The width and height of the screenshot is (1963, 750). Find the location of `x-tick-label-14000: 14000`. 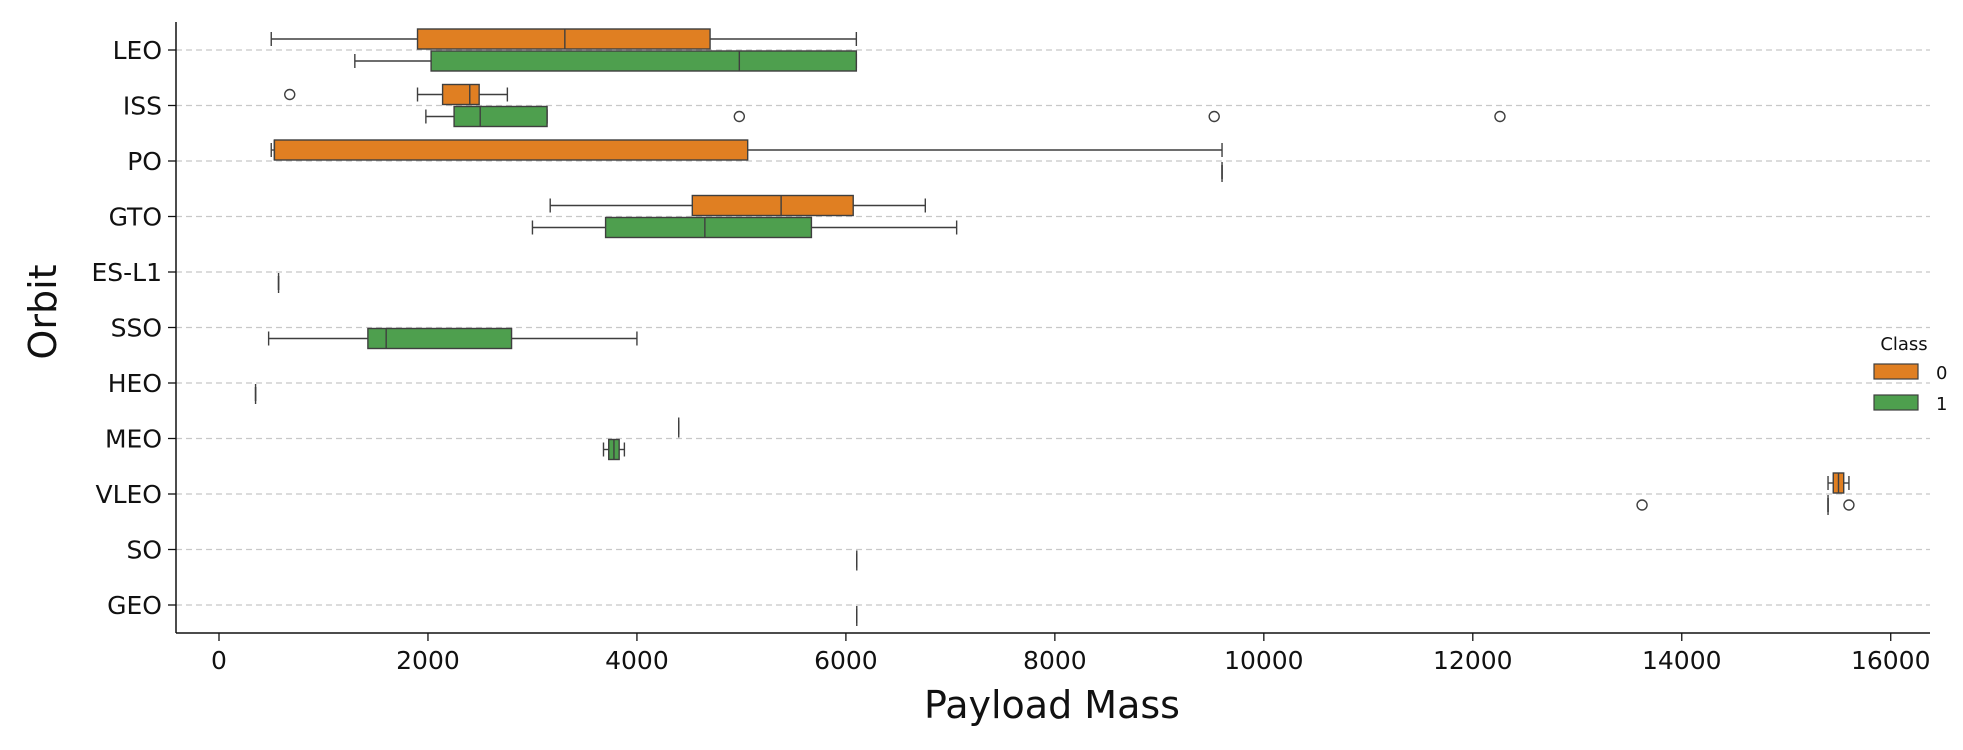

x-tick-label-14000: 14000 is located at coordinates (1682, 660).